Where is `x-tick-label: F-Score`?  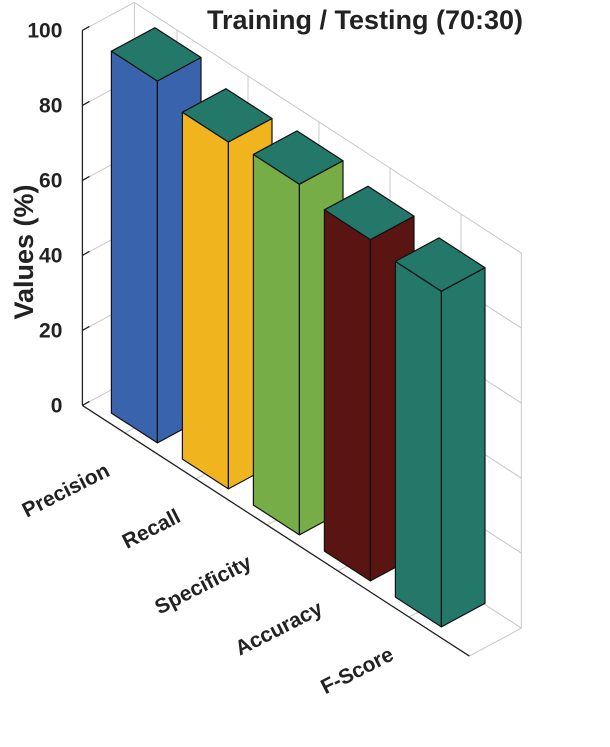 x-tick-label: F-Score is located at coordinates (357, 671).